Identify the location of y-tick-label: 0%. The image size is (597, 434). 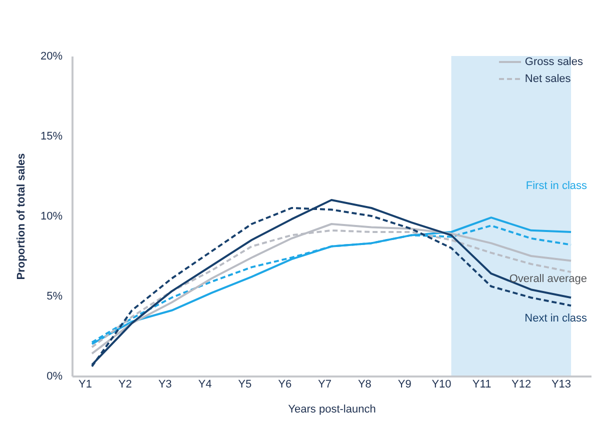
(54, 376).